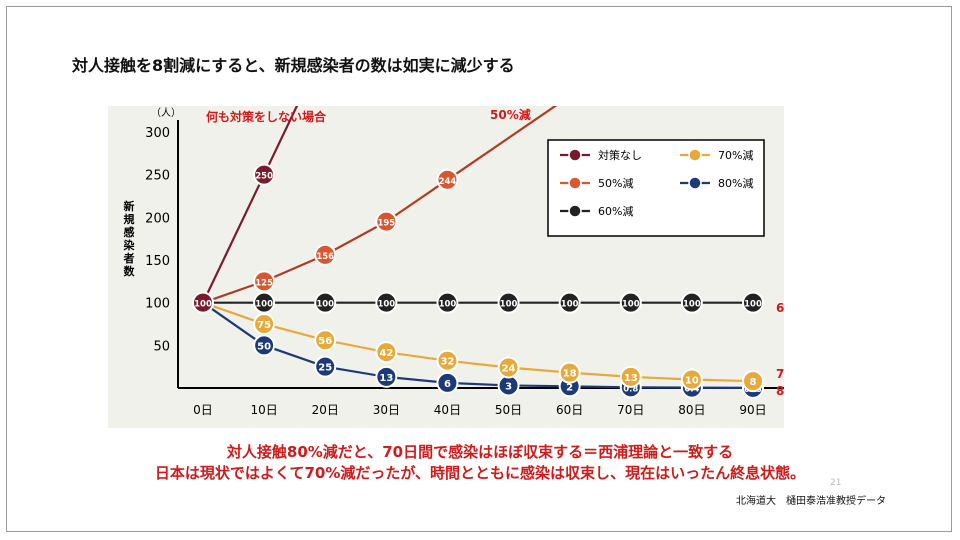 This screenshot has height=540, width=960. I want to click on top-mask, so click(446, 102).